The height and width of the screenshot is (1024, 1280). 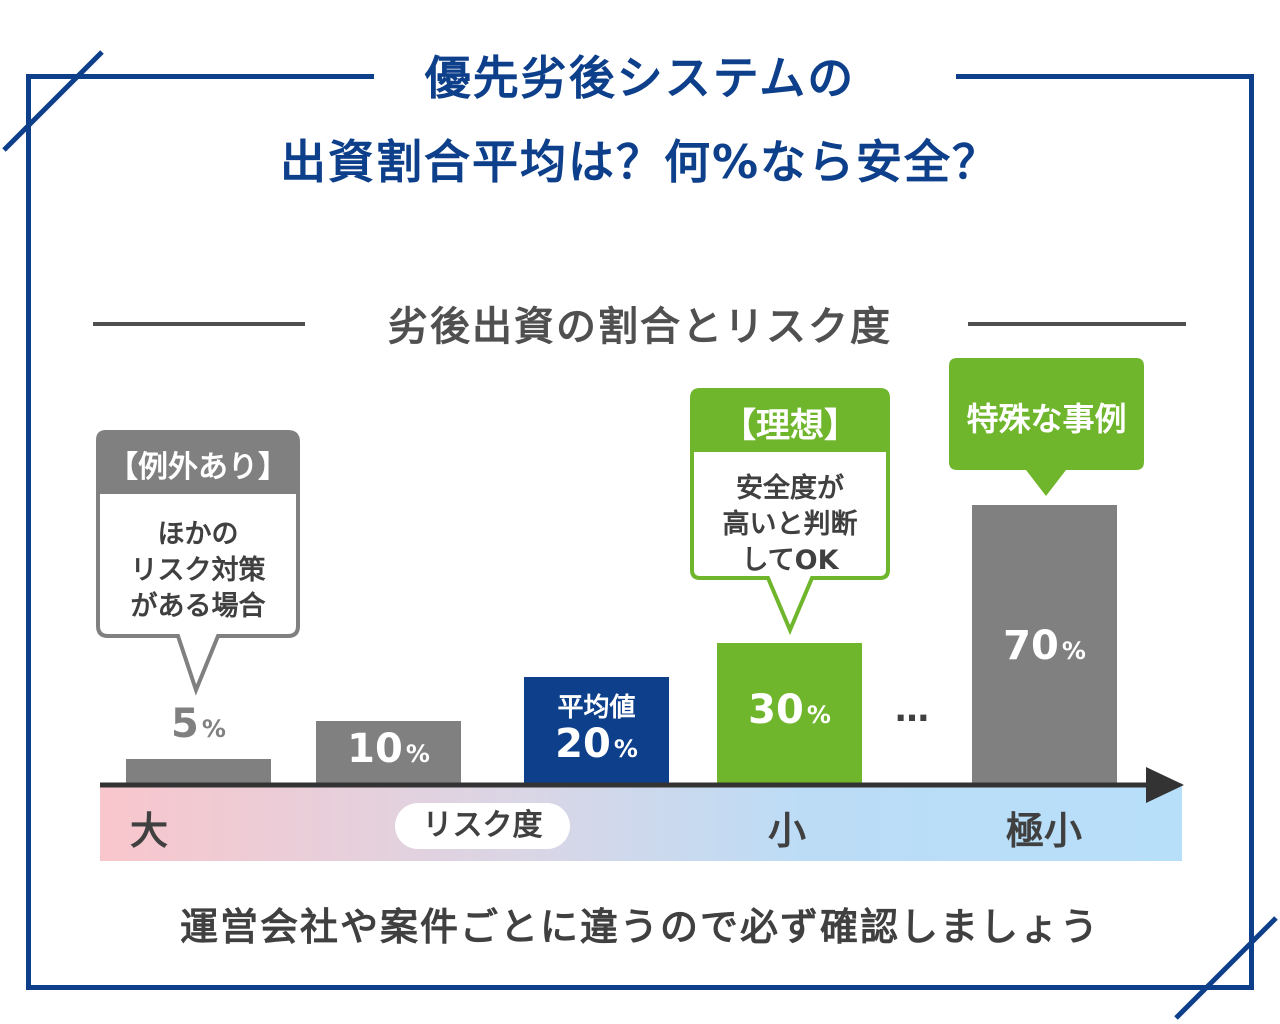 What do you see at coordinates (198, 771) in the screenshot?
I see `bar-5pct` at bounding box center [198, 771].